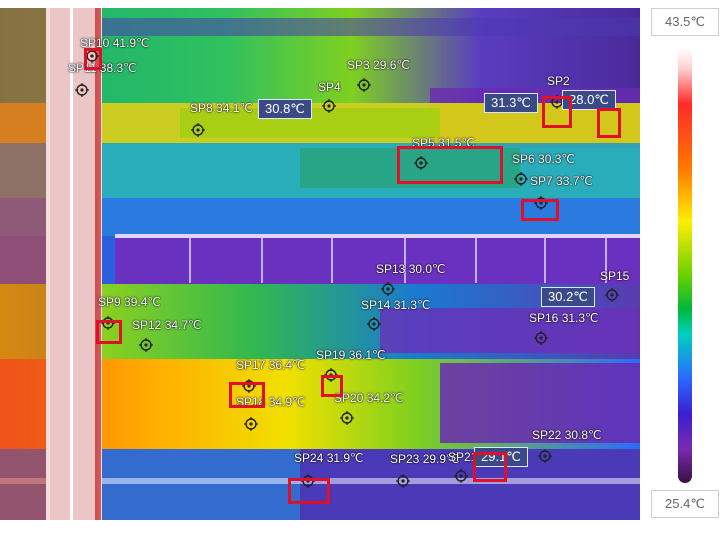 The image size is (720, 555). Describe the element at coordinates (685, 504) in the screenshot. I see `scale-min-label: 25.4℃` at that location.